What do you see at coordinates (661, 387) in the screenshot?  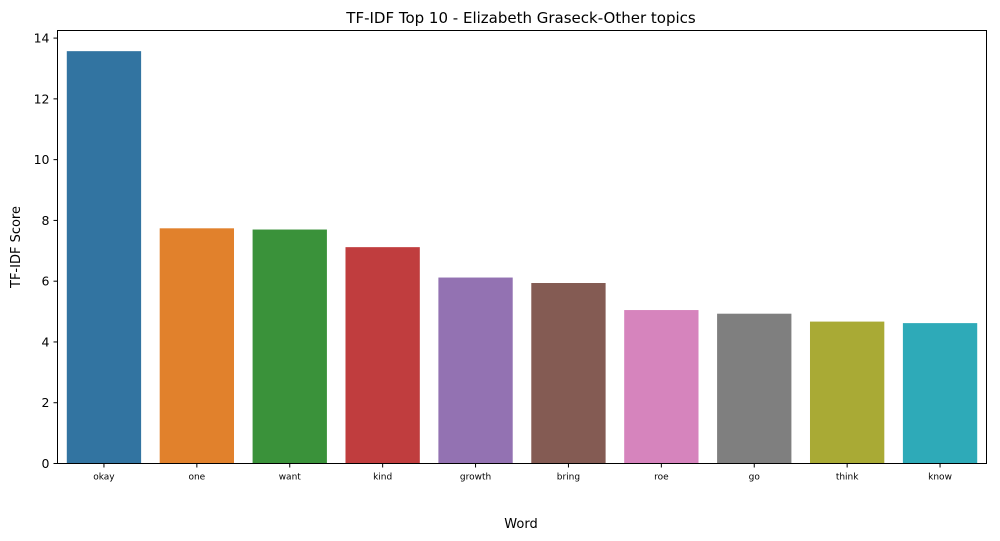 I see `bar-roe` at bounding box center [661, 387].